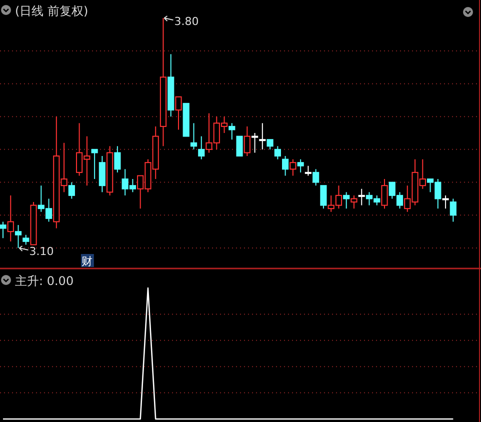 This screenshot has height=422, width=481. I want to click on chart-title: (日线 前复权), so click(51, 11).